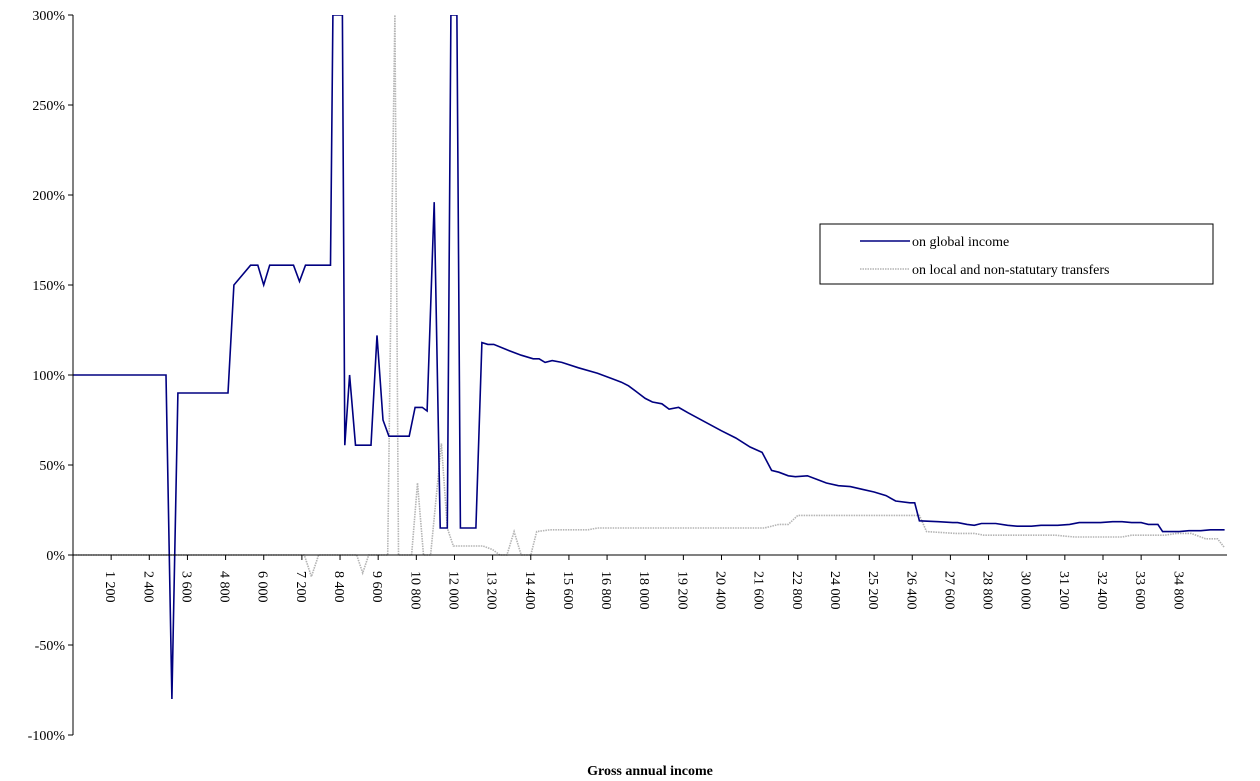  Describe the element at coordinates (452, 590) in the screenshot. I see `x-tick-label: 12 000` at that location.